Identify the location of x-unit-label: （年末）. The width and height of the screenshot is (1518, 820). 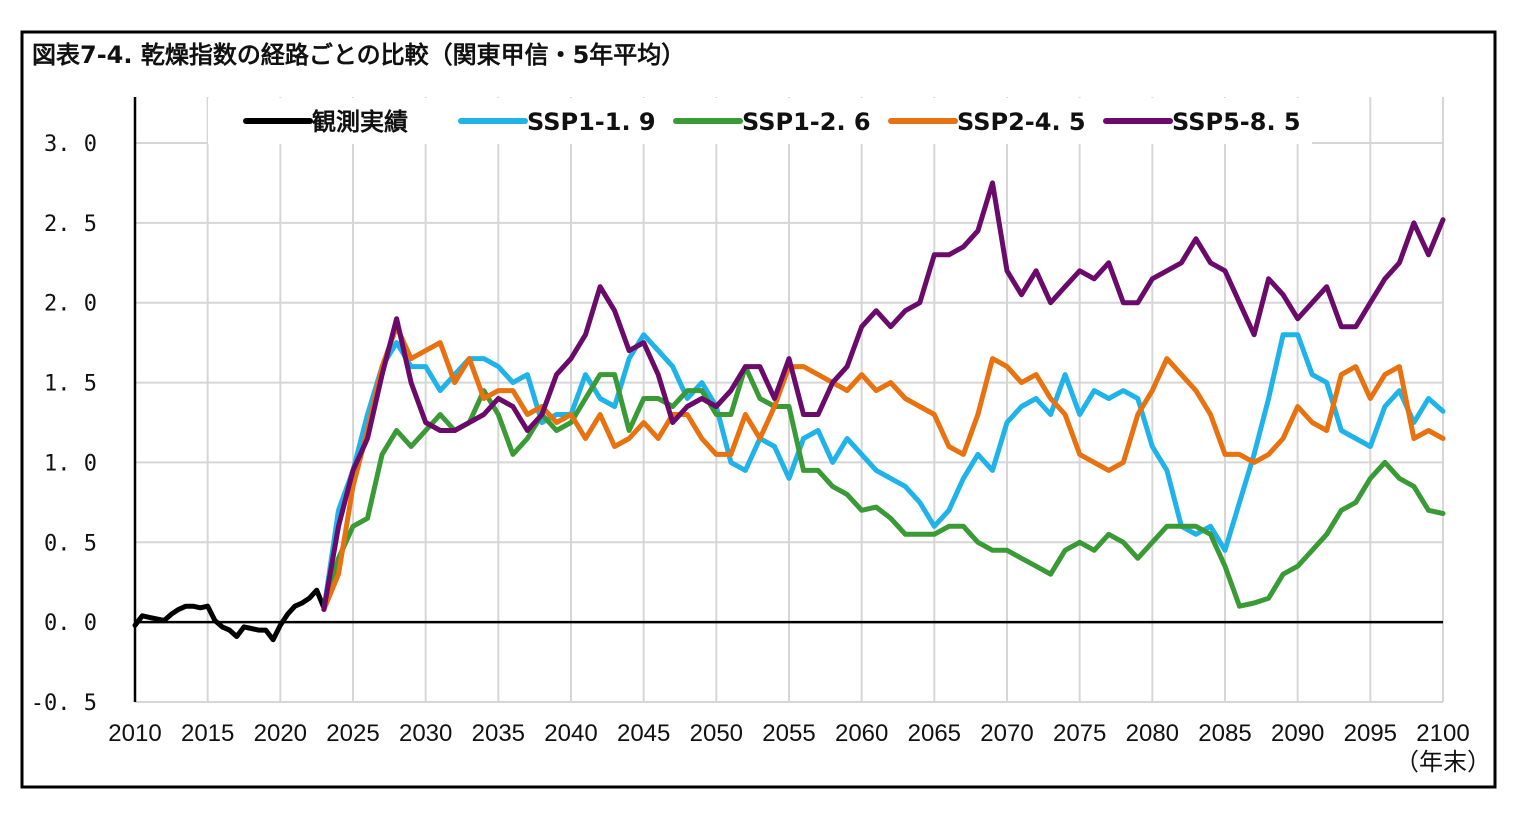
(1443, 762).